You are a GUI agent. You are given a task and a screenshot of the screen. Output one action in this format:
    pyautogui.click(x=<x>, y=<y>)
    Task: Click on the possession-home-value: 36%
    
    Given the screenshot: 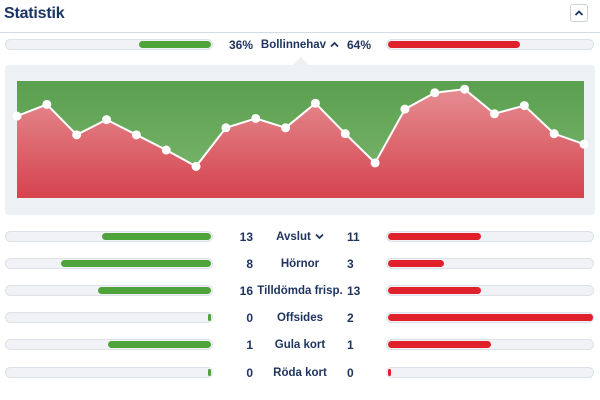 What is the action you would take?
    pyautogui.click(x=240, y=45)
    